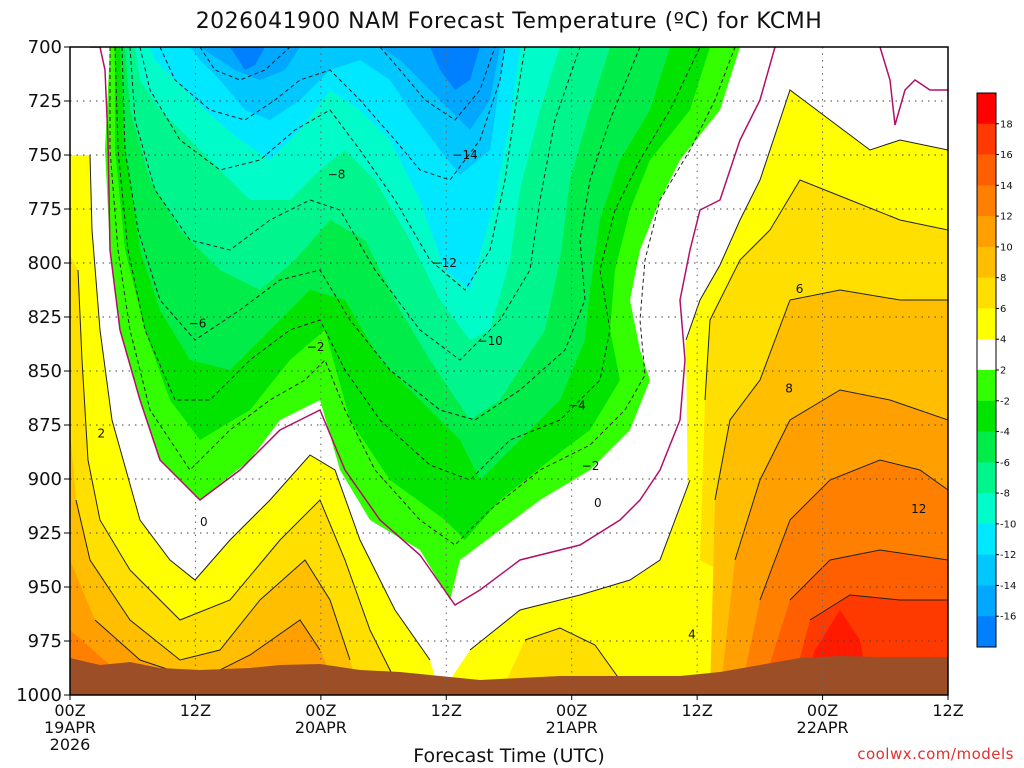 The height and width of the screenshot is (768, 1024). I want to click on contour-minus14, so click(347, 84).